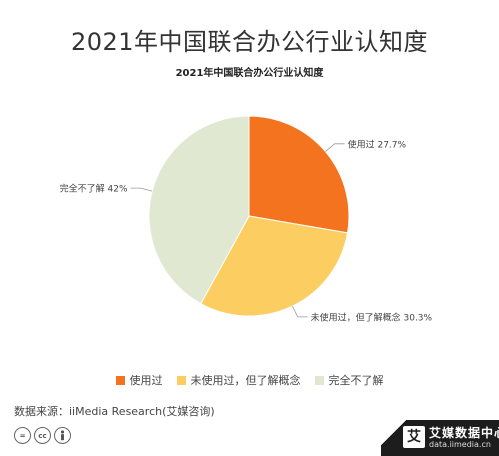 This screenshot has width=499, height=456. I want to click on legend-item-unaware: 完全不了解, so click(349, 380).